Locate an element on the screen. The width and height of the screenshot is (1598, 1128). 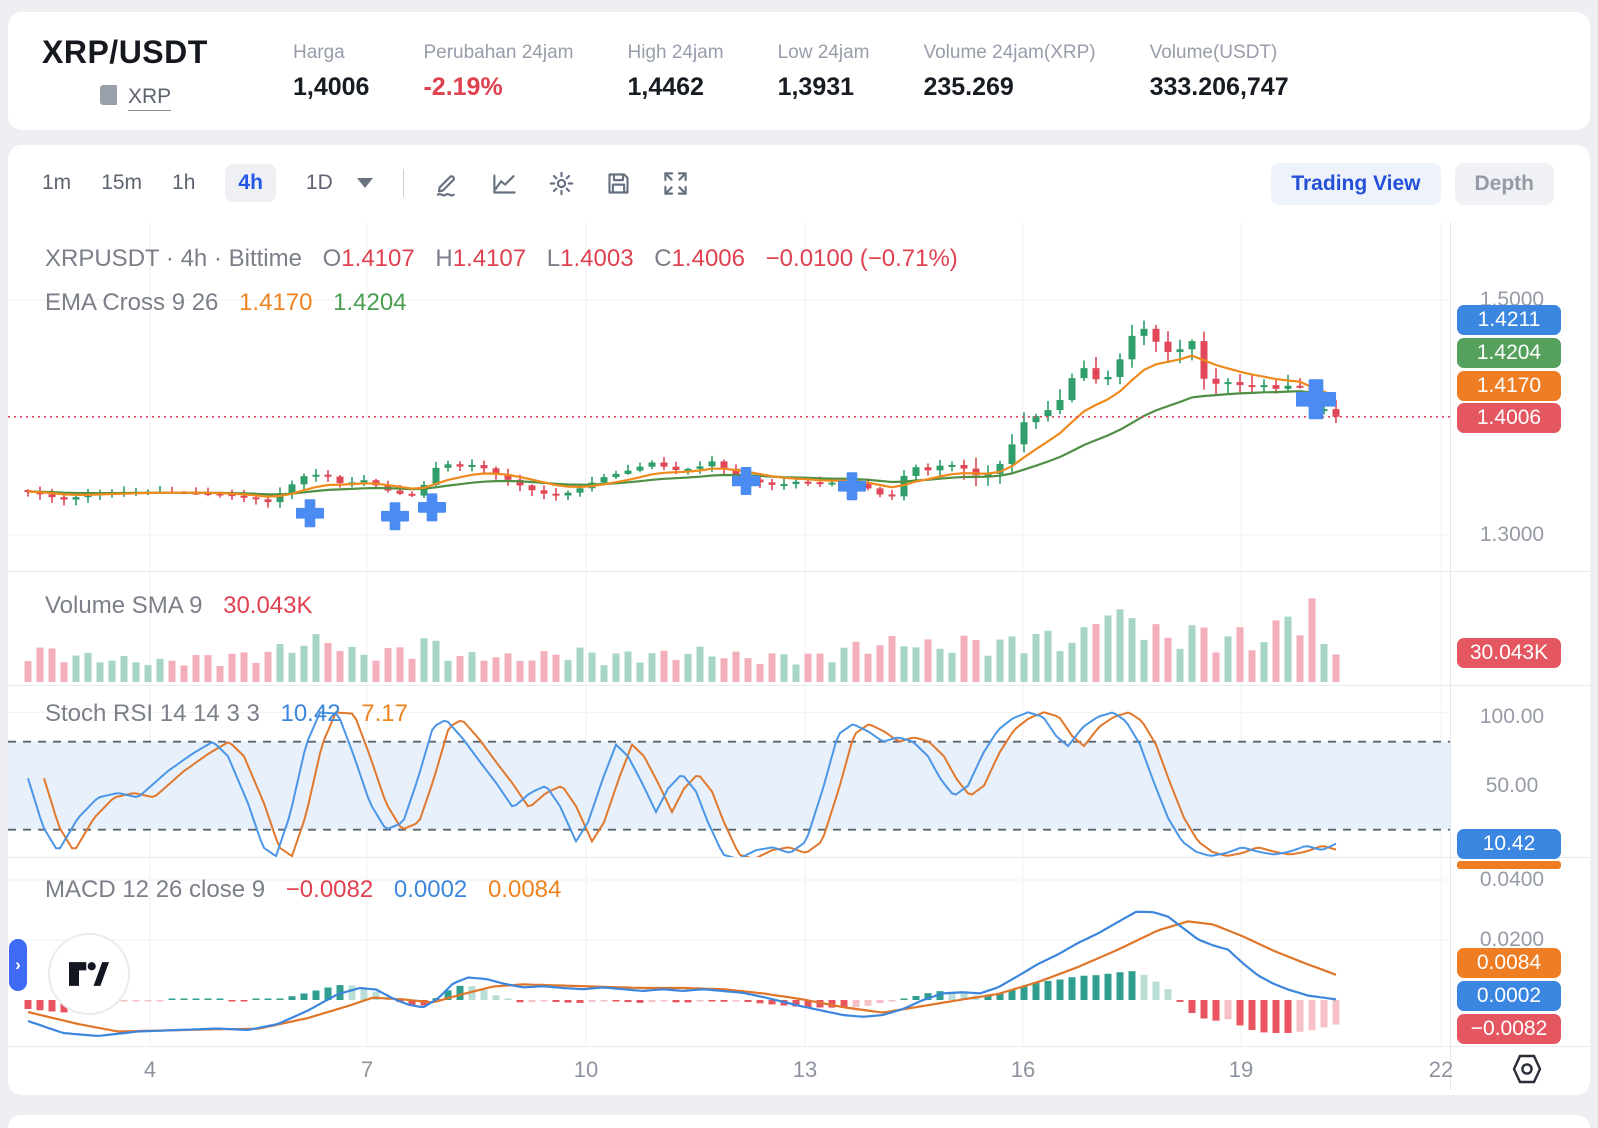
toolbar-divider is located at coordinates (403, 183).